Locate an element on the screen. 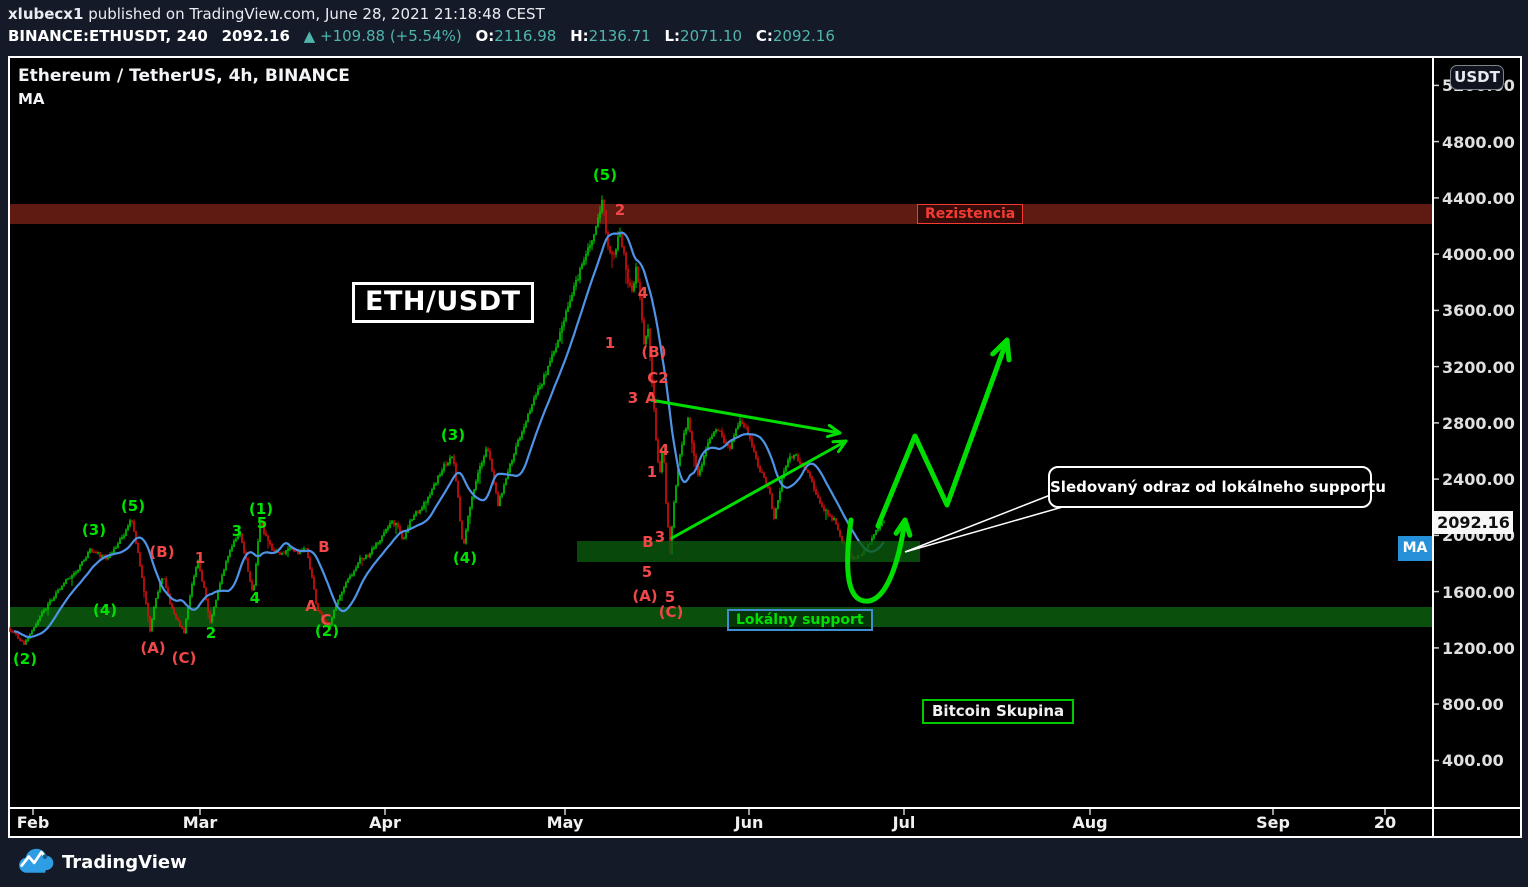 Image resolution: width=1528 pixels, height=887 pixels. price-tick-label: 400.00 is located at coordinates (1473, 761).